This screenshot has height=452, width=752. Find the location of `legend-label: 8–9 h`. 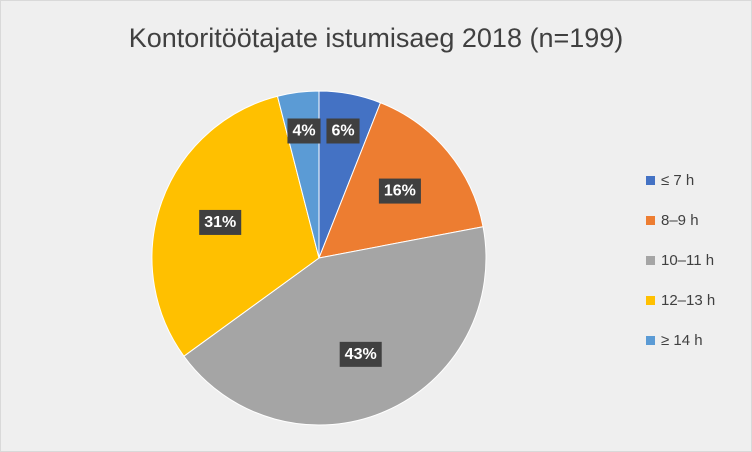

legend-label: 8–9 h is located at coordinates (680, 220).